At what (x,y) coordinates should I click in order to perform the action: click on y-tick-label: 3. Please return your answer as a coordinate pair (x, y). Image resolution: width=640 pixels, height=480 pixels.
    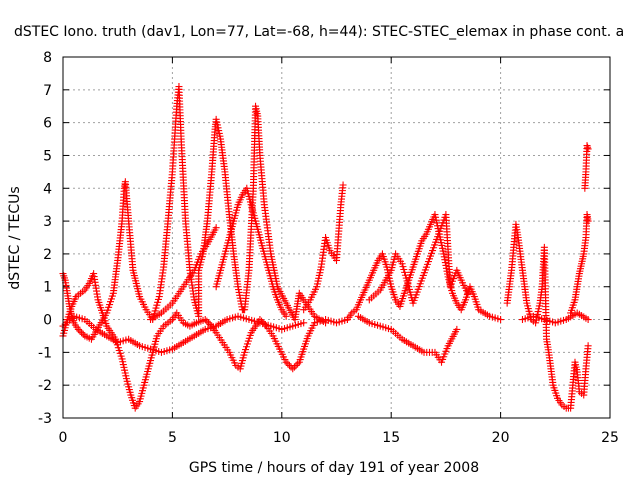
    Looking at the image, I should click on (47, 222).